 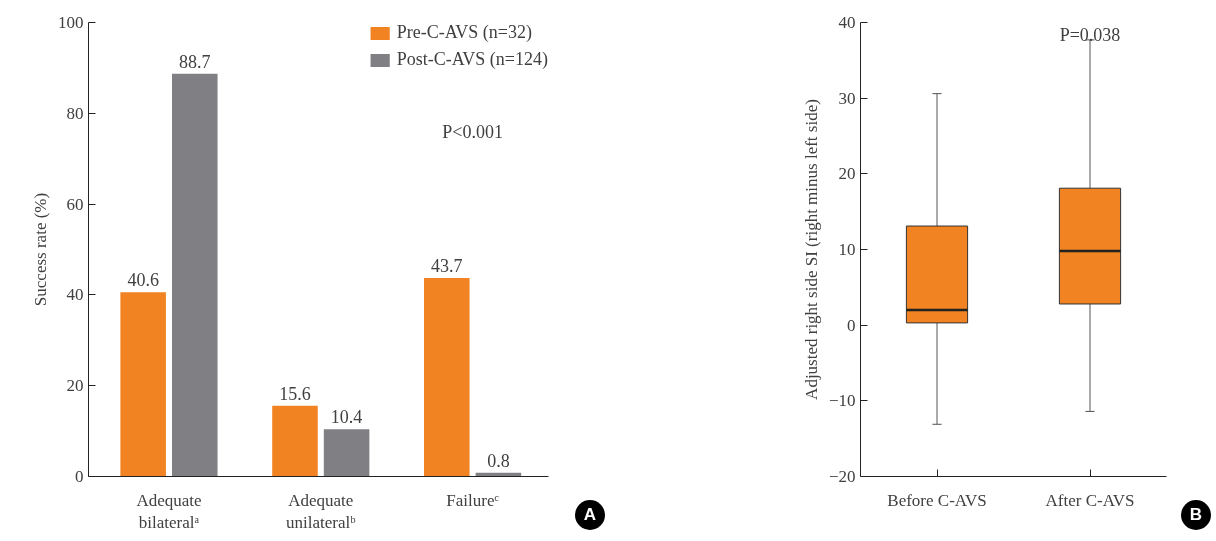 What do you see at coordinates (71, 22) in the screenshot?
I see `y-tick-label: 100` at bounding box center [71, 22].